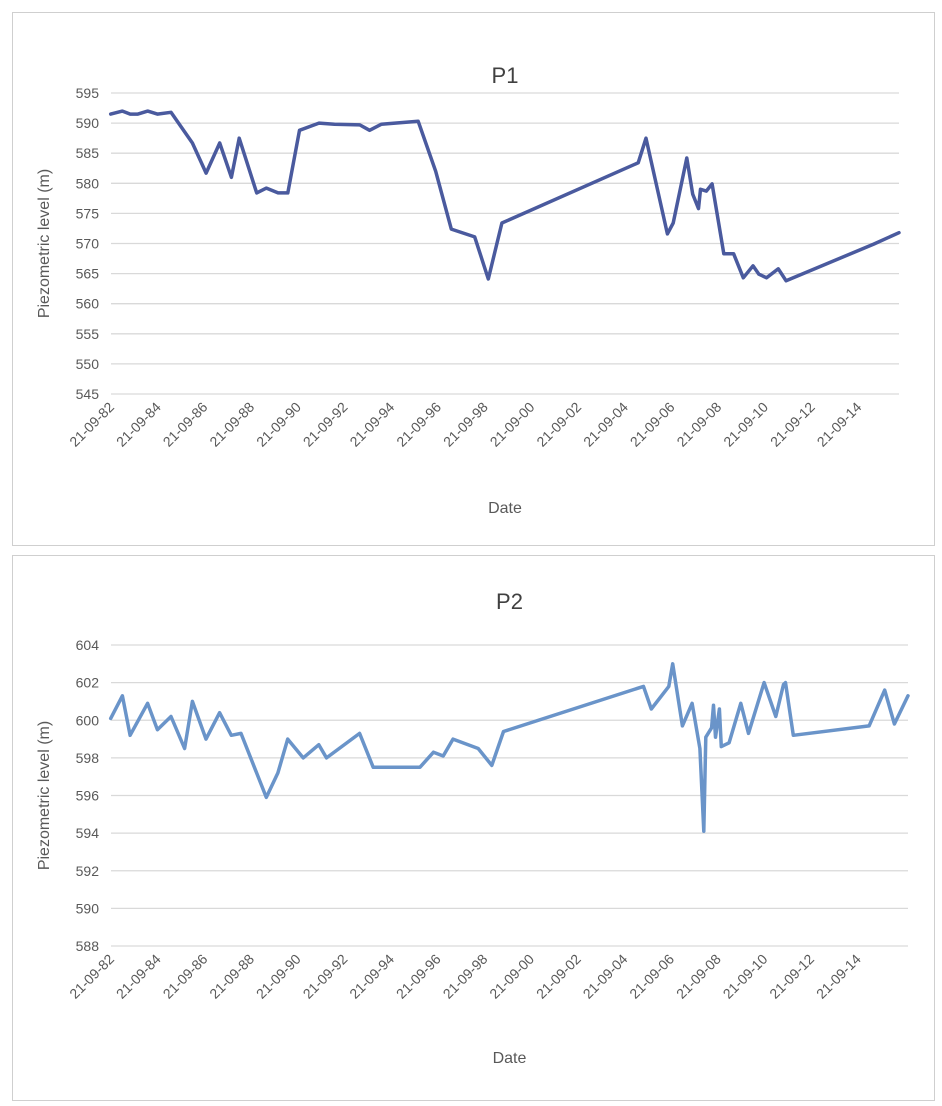  What do you see at coordinates (88, 364) in the screenshot?
I see `y-tick-label: 550` at bounding box center [88, 364].